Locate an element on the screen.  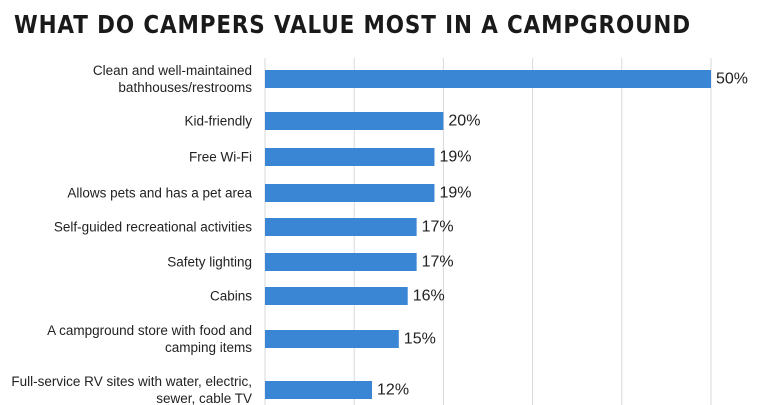
category-label-line: Cabins is located at coordinates (231, 296).